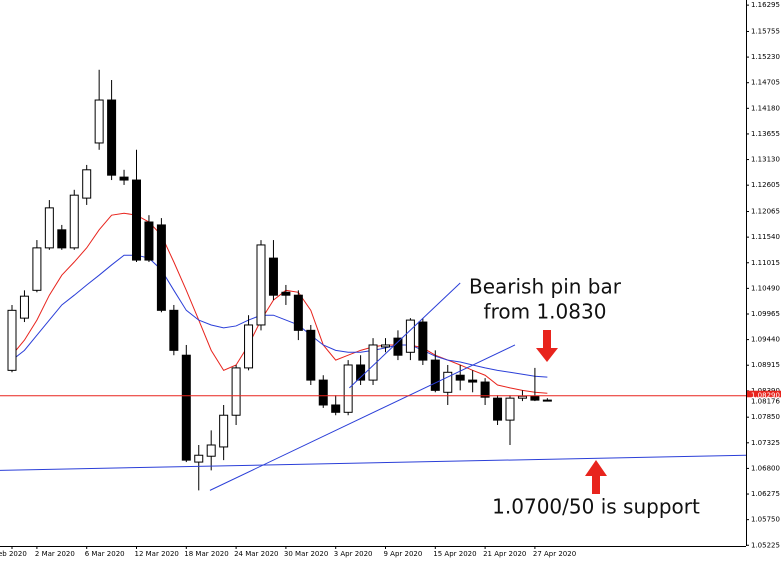 The width and height of the screenshot is (783, 563). What do you see at coordinates (765, 83) in the screenshot?
I see `y-tick-label: 1.14705` at bounding box center [765, 83].